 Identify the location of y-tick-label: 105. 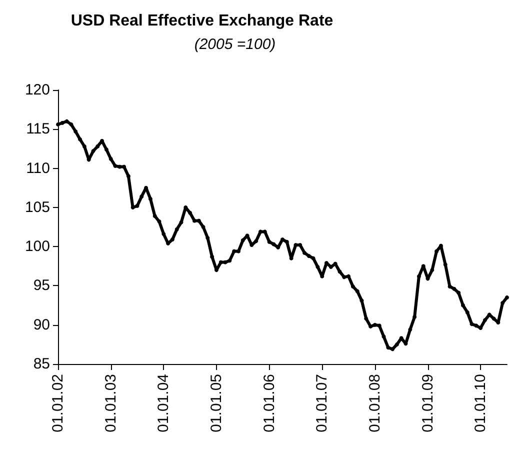
(37, 207).